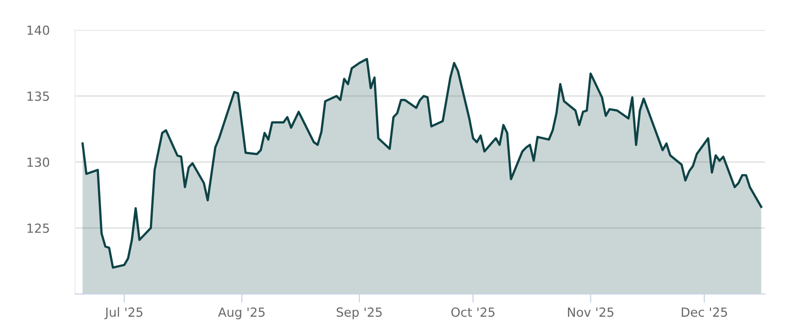 Image resolution: width=800 pixels, height=324 pixels. Describe the element at coordinates (472, 312) in the screenshot. I see `x-tick-label: Oct '25` at that location.